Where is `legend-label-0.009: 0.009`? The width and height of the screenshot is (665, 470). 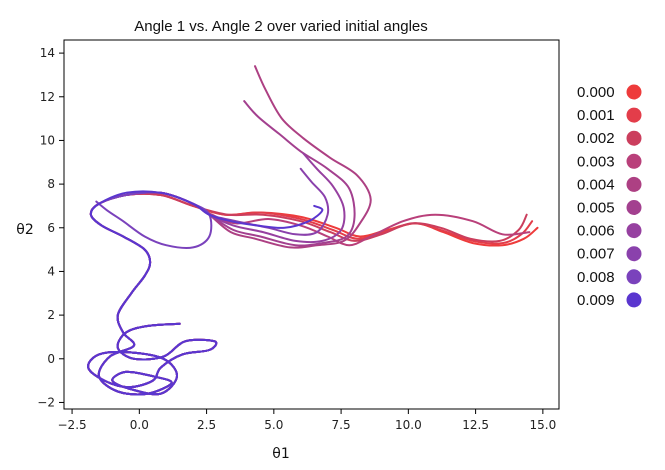
legend-label-0.009: 0.009 is located at coordinates (596, 300).